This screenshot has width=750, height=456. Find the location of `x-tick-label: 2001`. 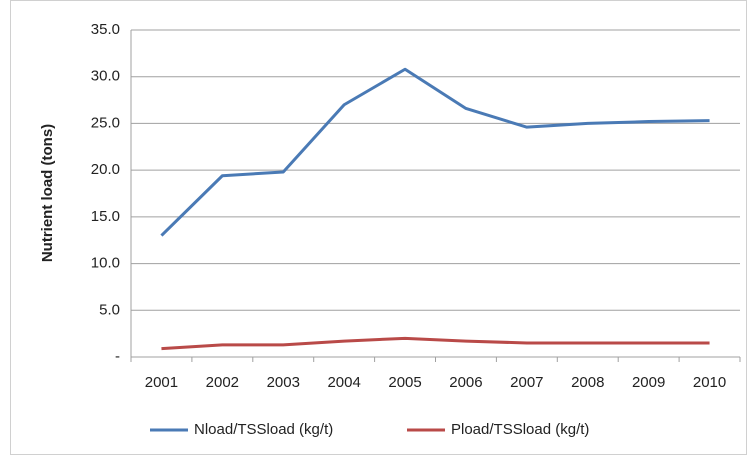

x-tick-label: 2001 is located at coordinates (161, 382).